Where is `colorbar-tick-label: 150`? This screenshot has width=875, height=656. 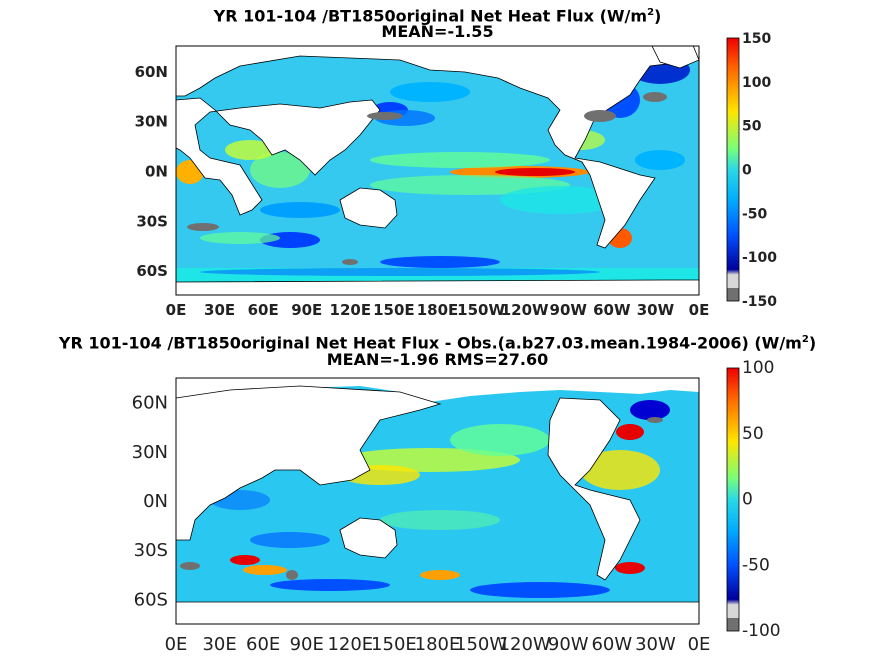 colorbar-tick-label: 150 is located at coordinates (756, 39).